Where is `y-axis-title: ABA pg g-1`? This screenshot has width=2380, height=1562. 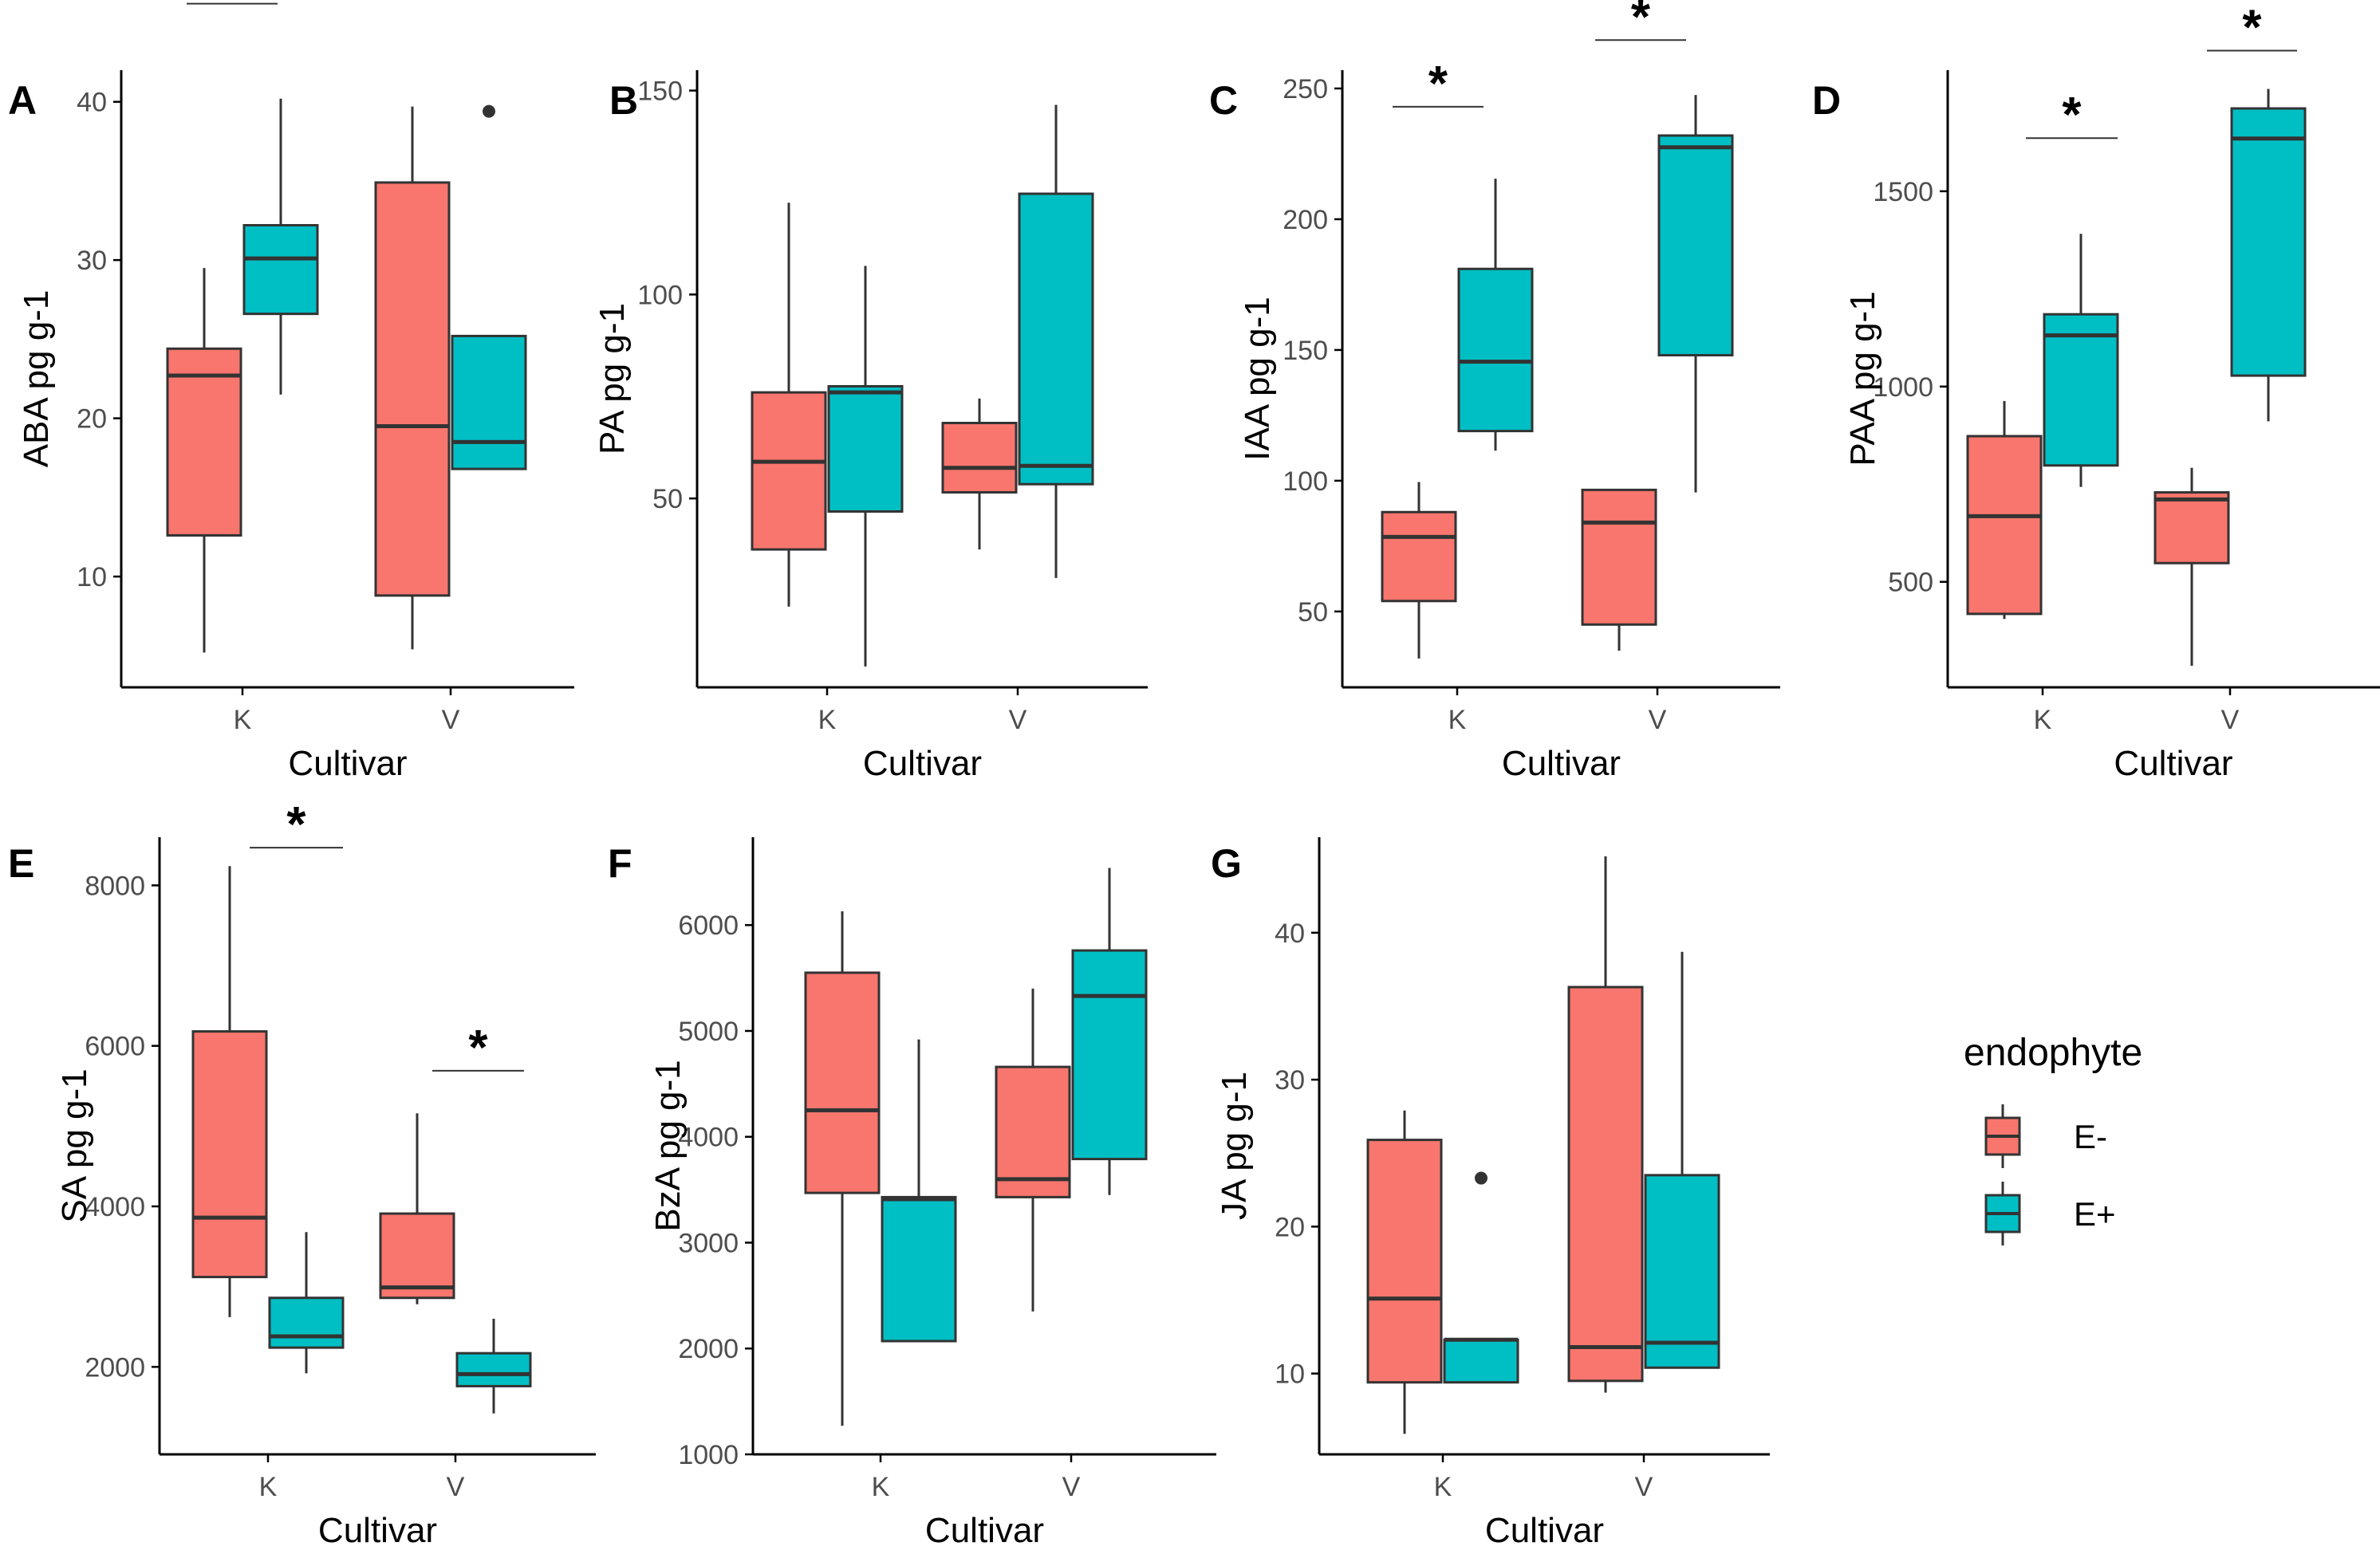 y-axis-title: ABA pg g-1 is located at coordinates (36, 379).